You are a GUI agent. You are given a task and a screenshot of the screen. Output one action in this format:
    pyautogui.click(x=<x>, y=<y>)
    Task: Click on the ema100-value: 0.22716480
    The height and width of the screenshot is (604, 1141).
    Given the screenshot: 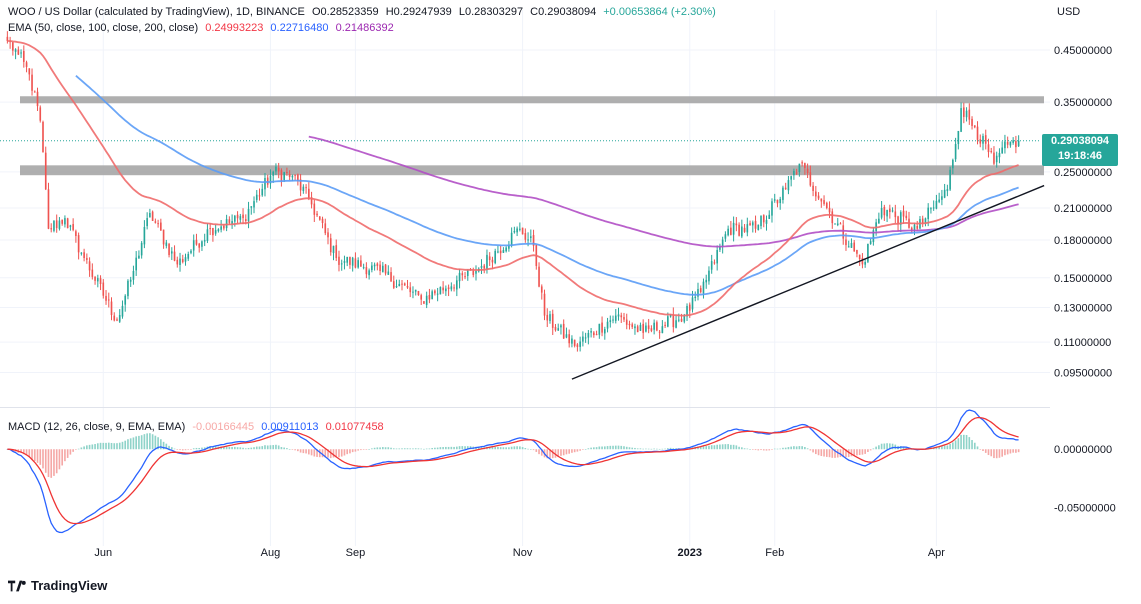 What is the action you would take?
    pyautogui.click(x=299, y=28)
    